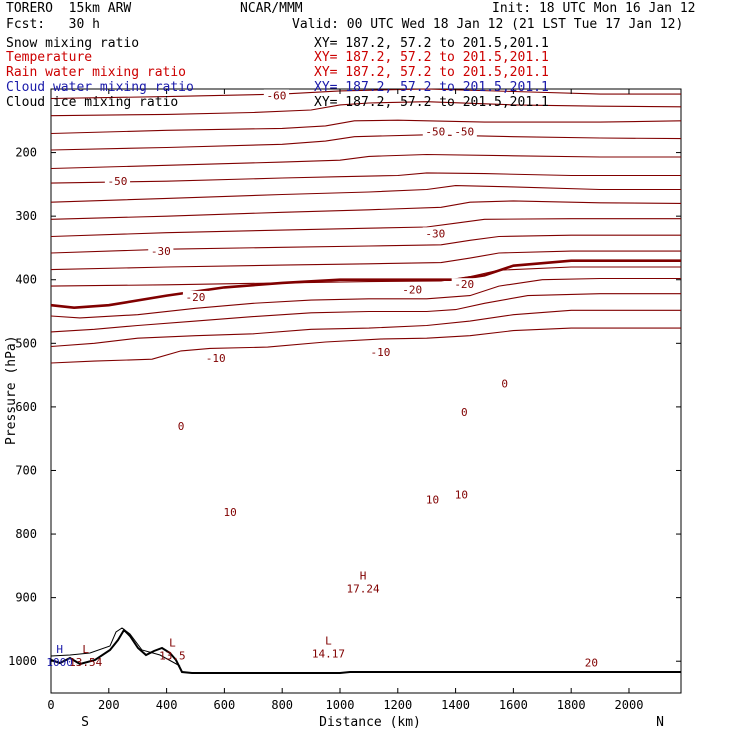 The image size is (740, 740). Describe the element at coordinates (365, 178) in the screenshot. I see `isotherm-m35` at that location.